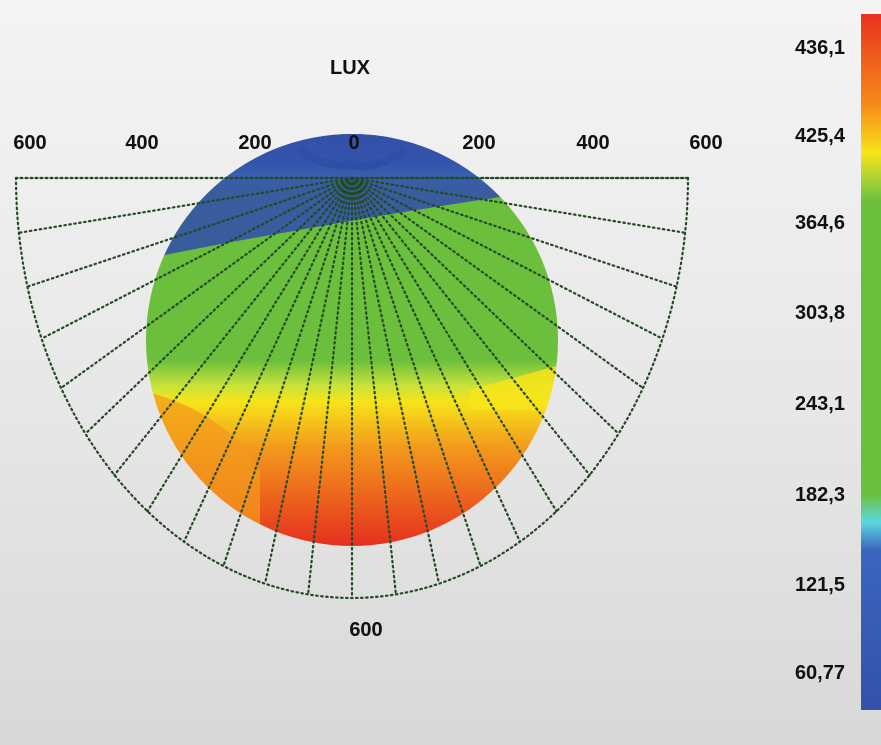  Describe the element at coordinates (352, 158) in the screenshot. I see `lux-field-top-notch` at that location.